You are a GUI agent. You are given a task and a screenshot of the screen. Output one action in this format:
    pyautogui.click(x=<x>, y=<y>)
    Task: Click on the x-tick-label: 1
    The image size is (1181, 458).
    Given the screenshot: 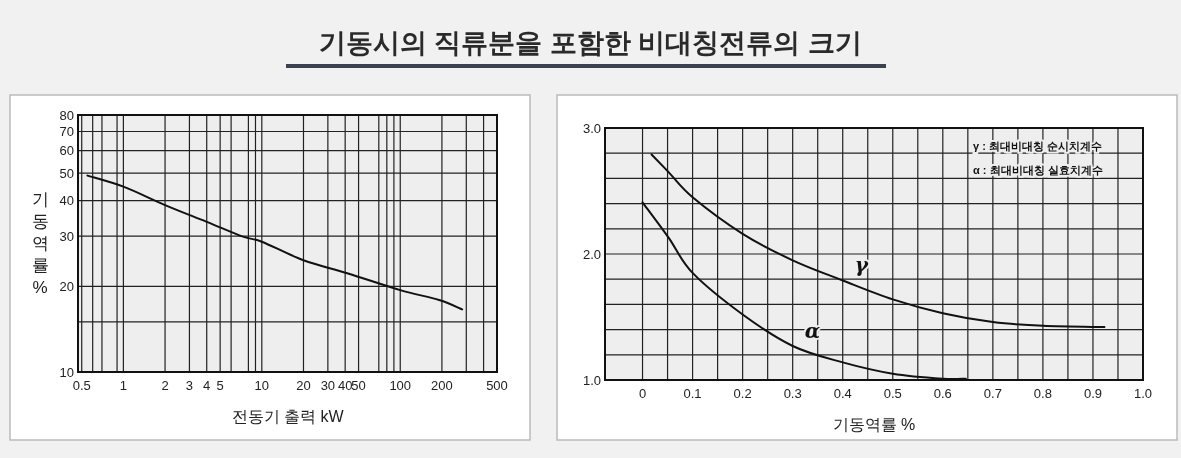 What is the action you would take?
    pyautogui.click(x=123, y=385)
    